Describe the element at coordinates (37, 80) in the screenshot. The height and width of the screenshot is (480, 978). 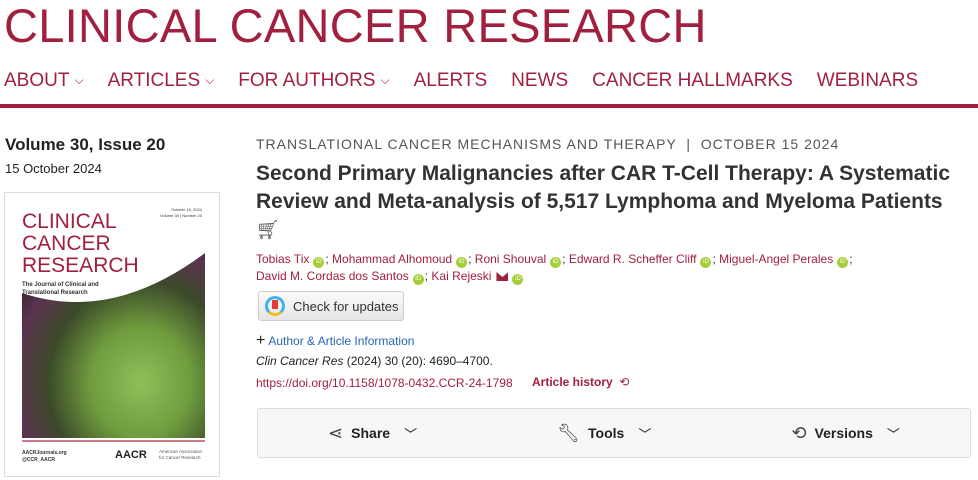
I see `nav-label: ABOUT` at that location.